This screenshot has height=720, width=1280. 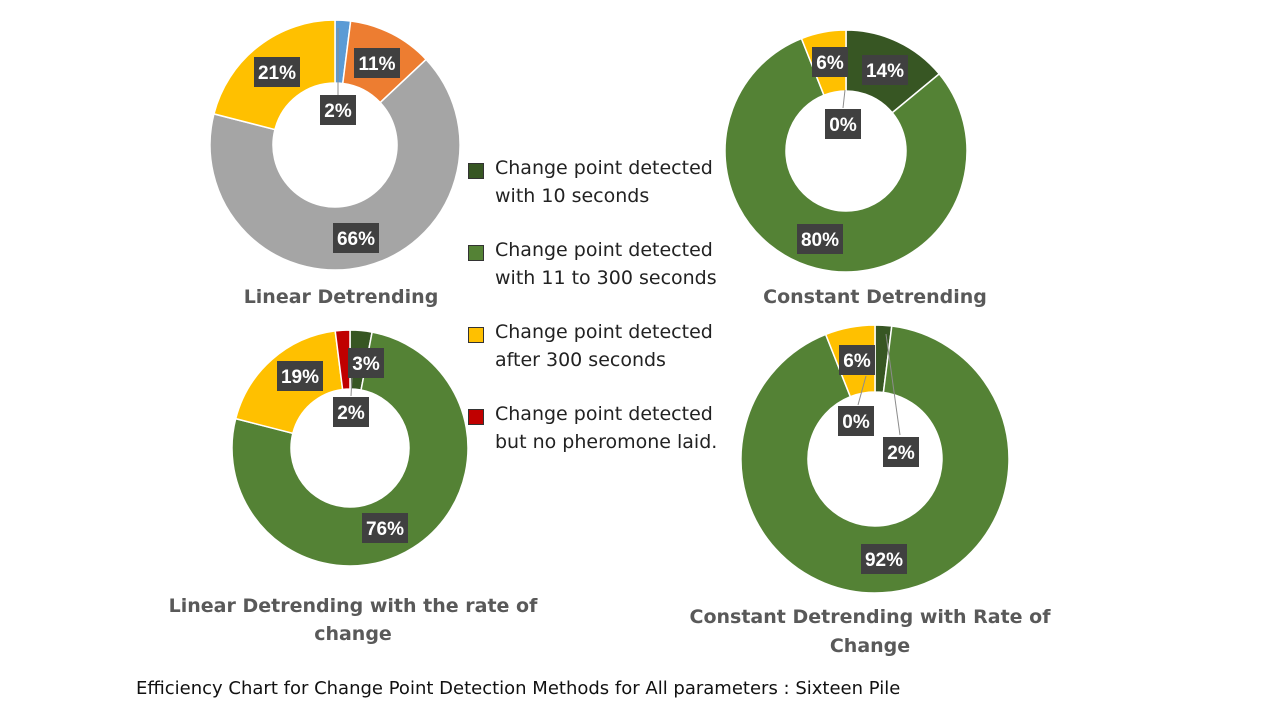 What do you see at coordinates (476, 335) in the screenshot?
I see `legend-swatch-after-300s` at bounding box center [476, 335].